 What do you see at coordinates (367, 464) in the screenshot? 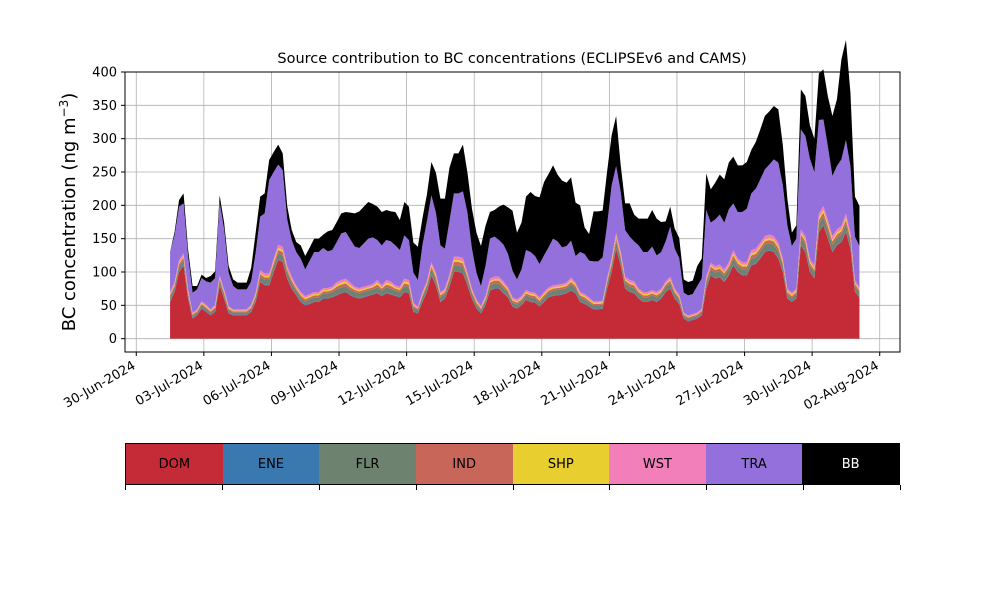
I see `legend-item-flr: FLR` at bounding box center [367, 464].